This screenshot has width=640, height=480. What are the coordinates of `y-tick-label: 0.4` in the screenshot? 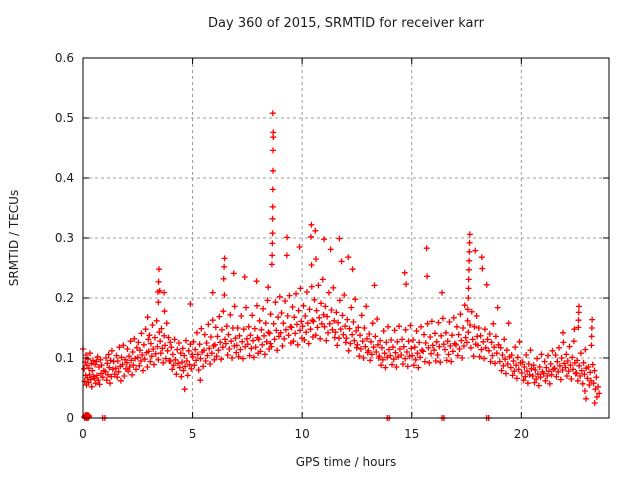 It's located at (64, 178).